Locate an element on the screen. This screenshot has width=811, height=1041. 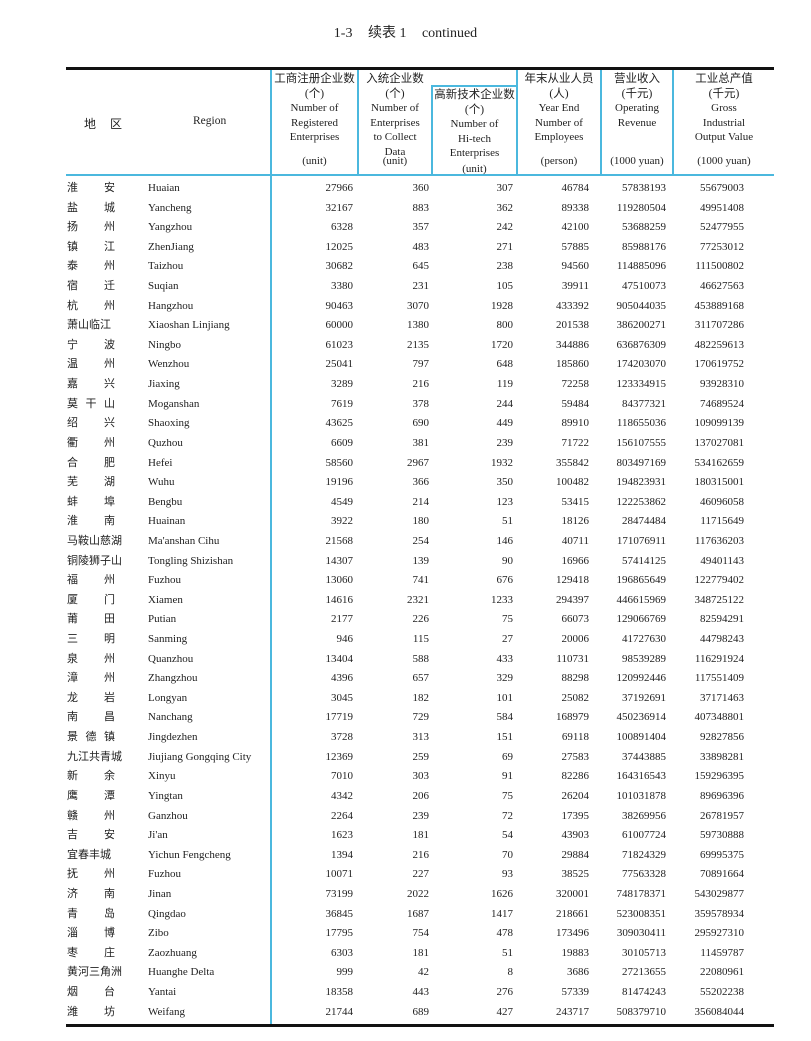
region-zh: 衢州 is located at coordinates (91, 442).